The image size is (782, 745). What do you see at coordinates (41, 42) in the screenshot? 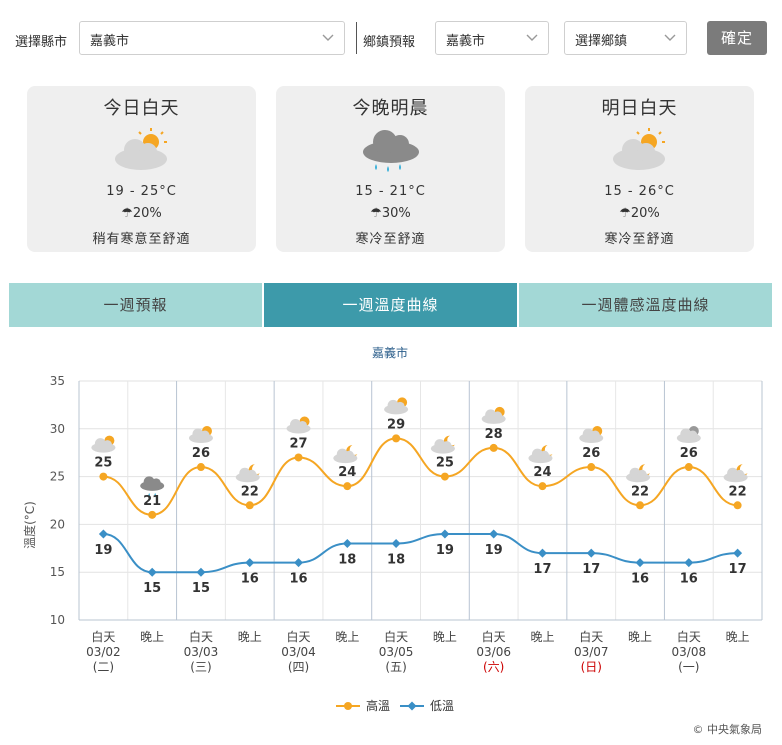
I see `county-label: 選擇縣市` at bounding box center [41, 42].